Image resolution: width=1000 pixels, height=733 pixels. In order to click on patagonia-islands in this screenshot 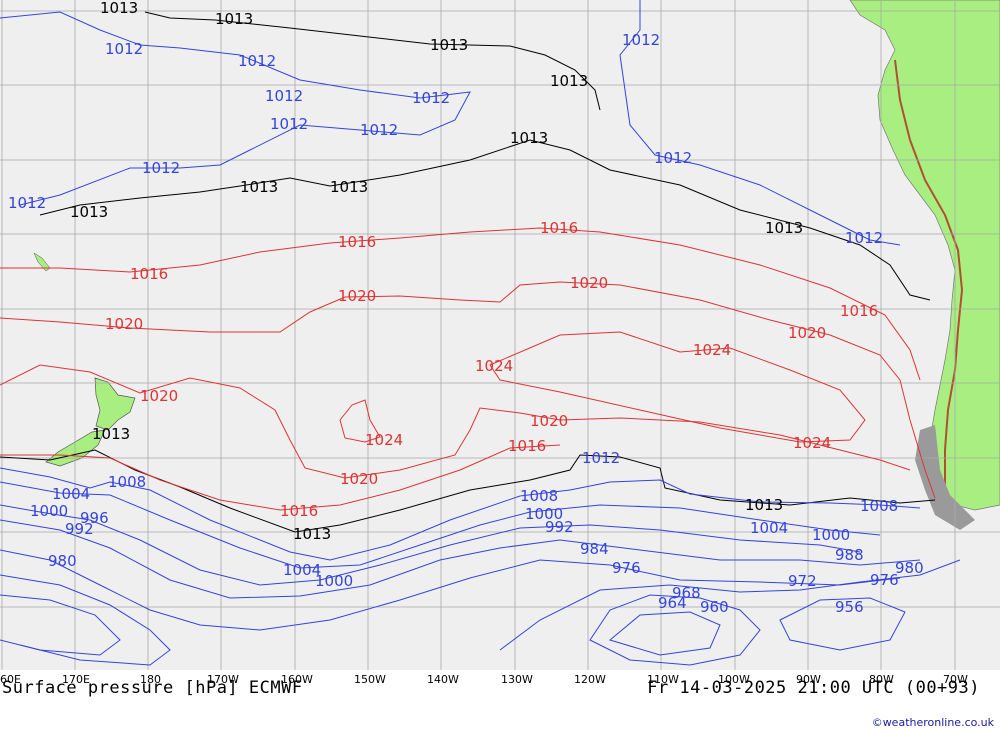, I will do `click(945, 477)`.